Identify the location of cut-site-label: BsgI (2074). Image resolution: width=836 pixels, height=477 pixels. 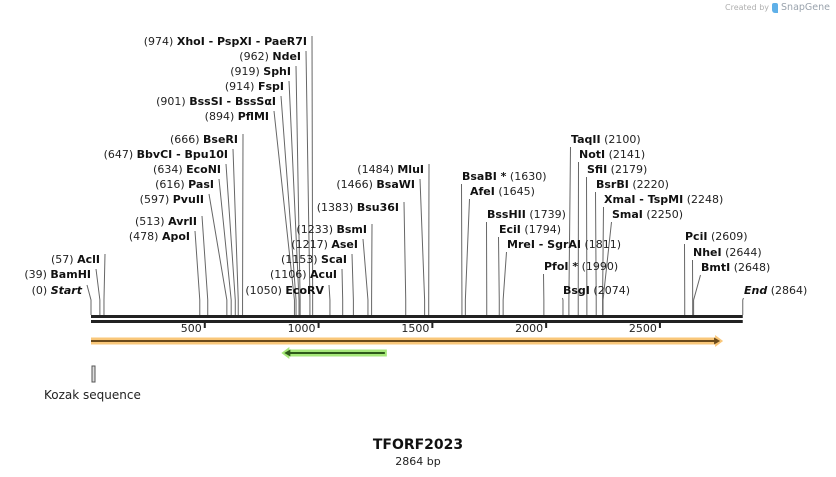
(596, 290).